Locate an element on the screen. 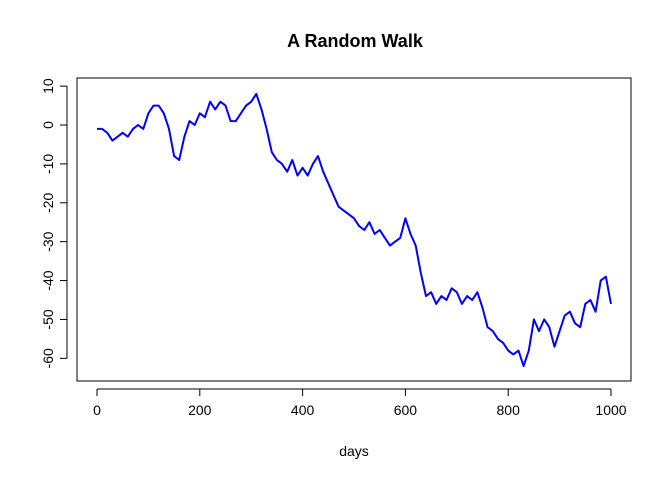 Image resolution: width=672 pixels, height=480 pixels. y-axis: 10 0 -10 -20 -30 -40 -50 -60 is located at coordinates (54, 223).